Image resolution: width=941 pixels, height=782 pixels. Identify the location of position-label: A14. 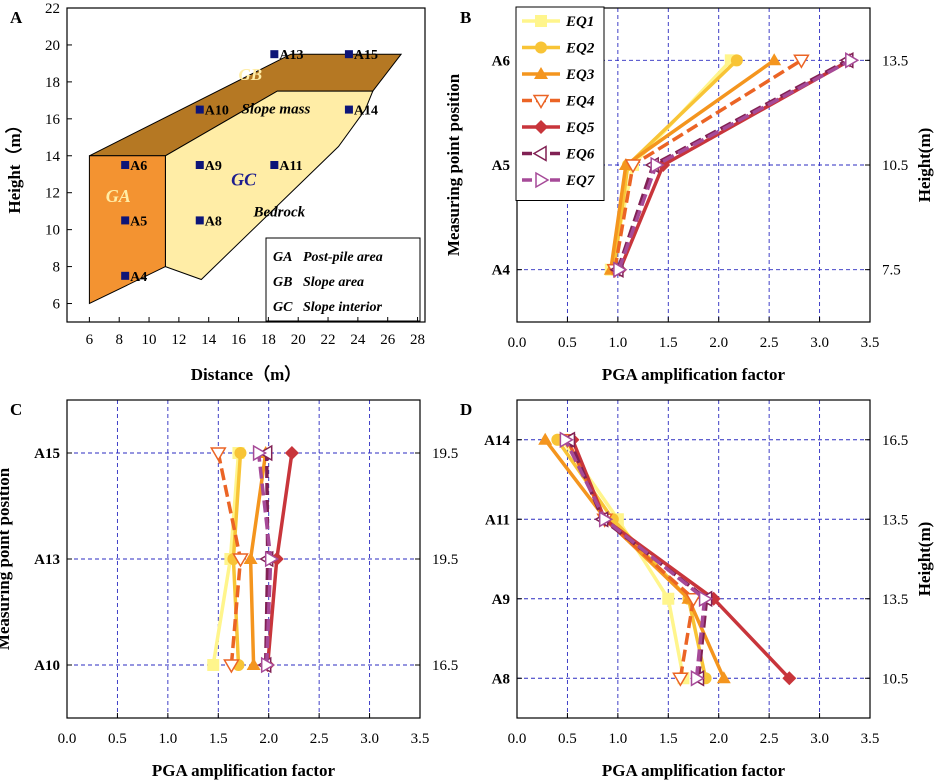
(497, 441).